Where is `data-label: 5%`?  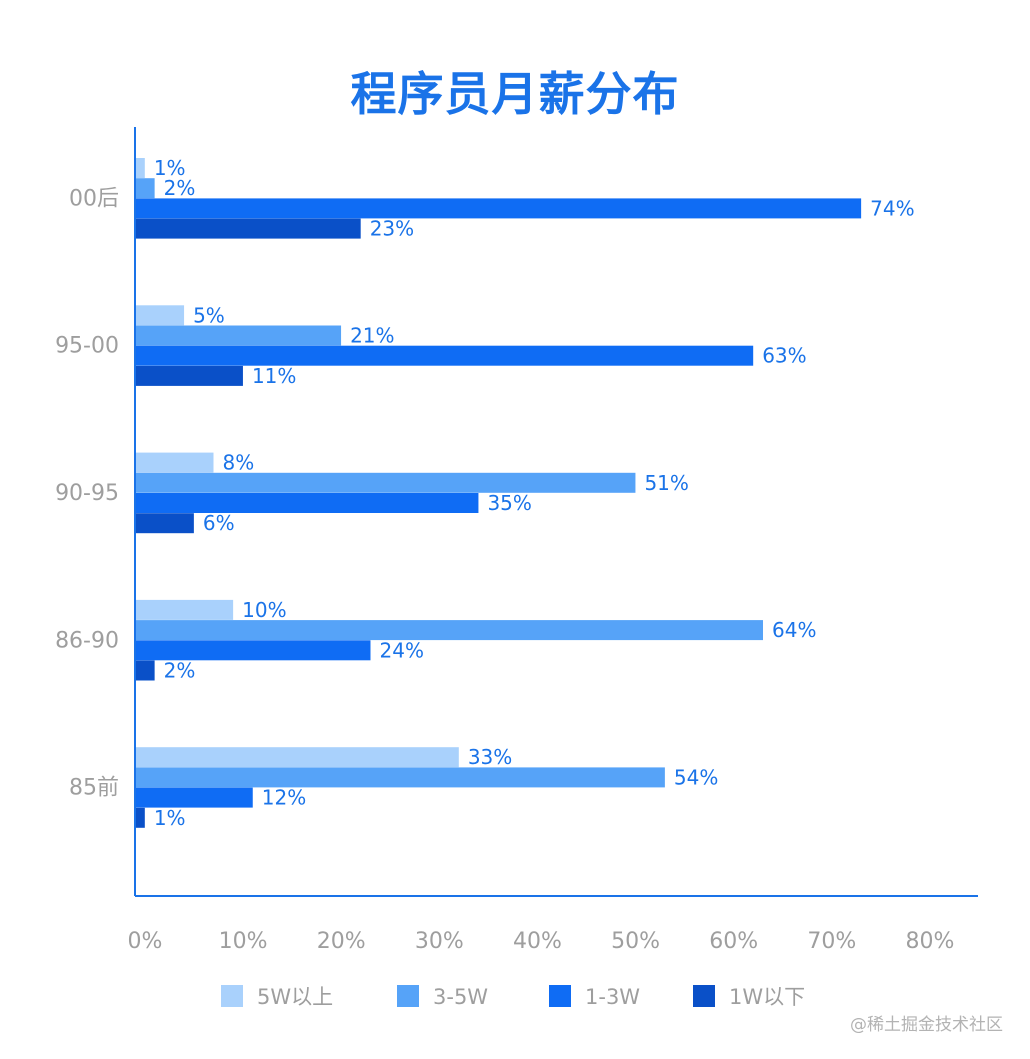 data-label: 5% is located at coordinates (209, 315).